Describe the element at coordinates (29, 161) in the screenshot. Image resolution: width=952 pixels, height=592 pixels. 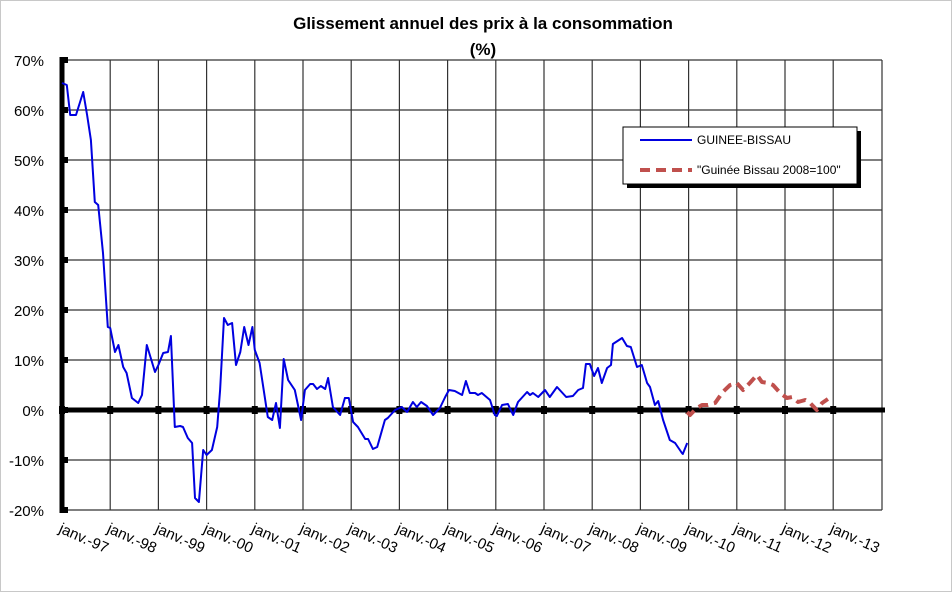
I see `y-tick-label: 50%` at that location.